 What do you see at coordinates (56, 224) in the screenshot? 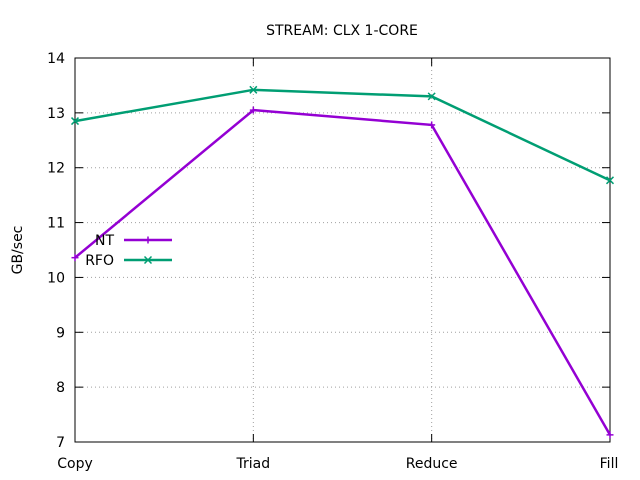
I see `y-tick-label: 11` at bounding box center [56, 224].